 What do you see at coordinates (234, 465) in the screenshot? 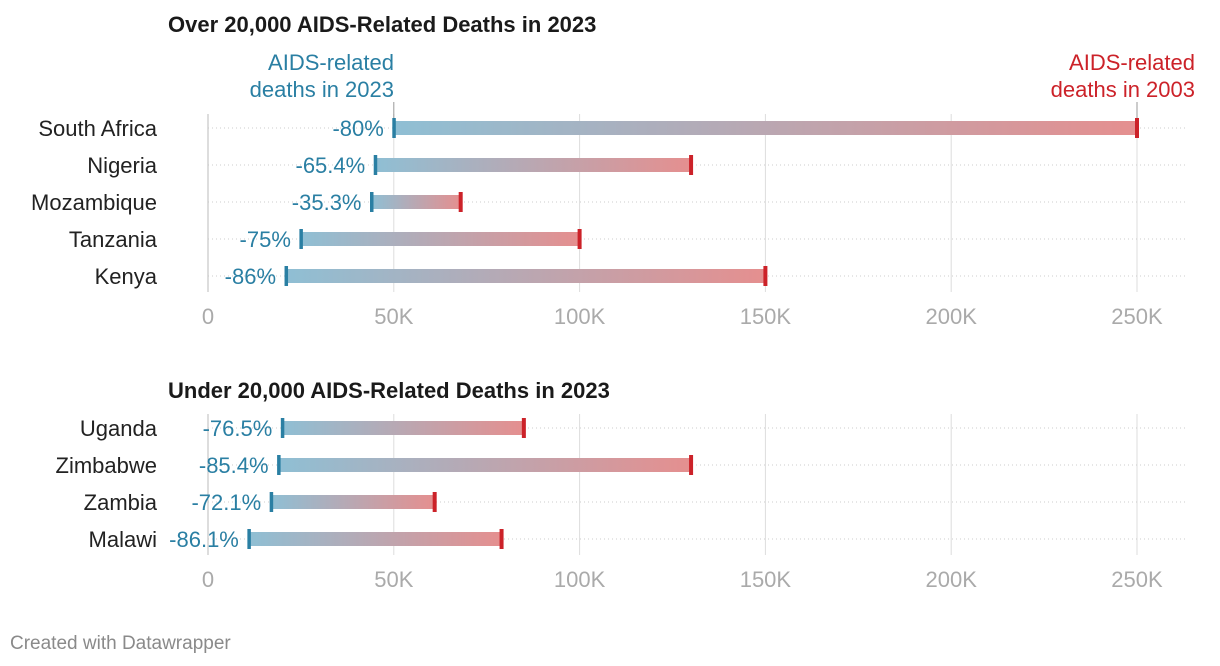
I see `change-label: -85.4%` at bounding box center [234, 465].